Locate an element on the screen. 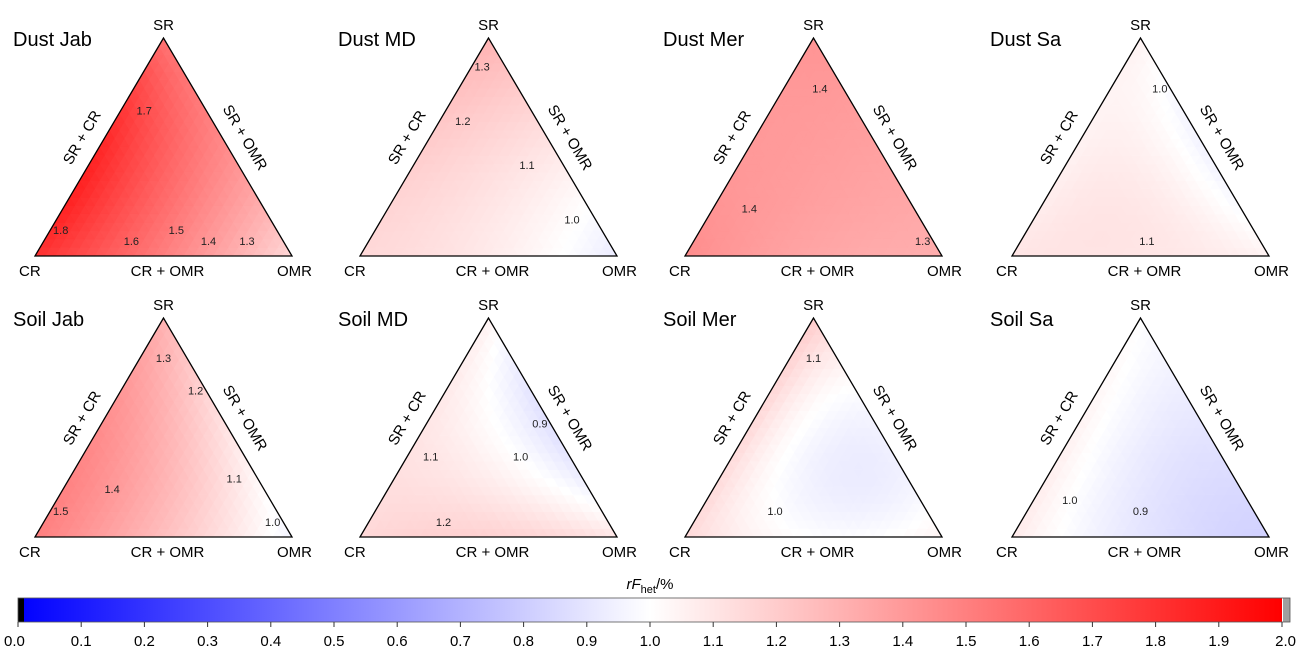 Image resolution: width=1299 pixels, height=654 pixels. panel-title: Dust Jab is located at coordinates (52, 40).